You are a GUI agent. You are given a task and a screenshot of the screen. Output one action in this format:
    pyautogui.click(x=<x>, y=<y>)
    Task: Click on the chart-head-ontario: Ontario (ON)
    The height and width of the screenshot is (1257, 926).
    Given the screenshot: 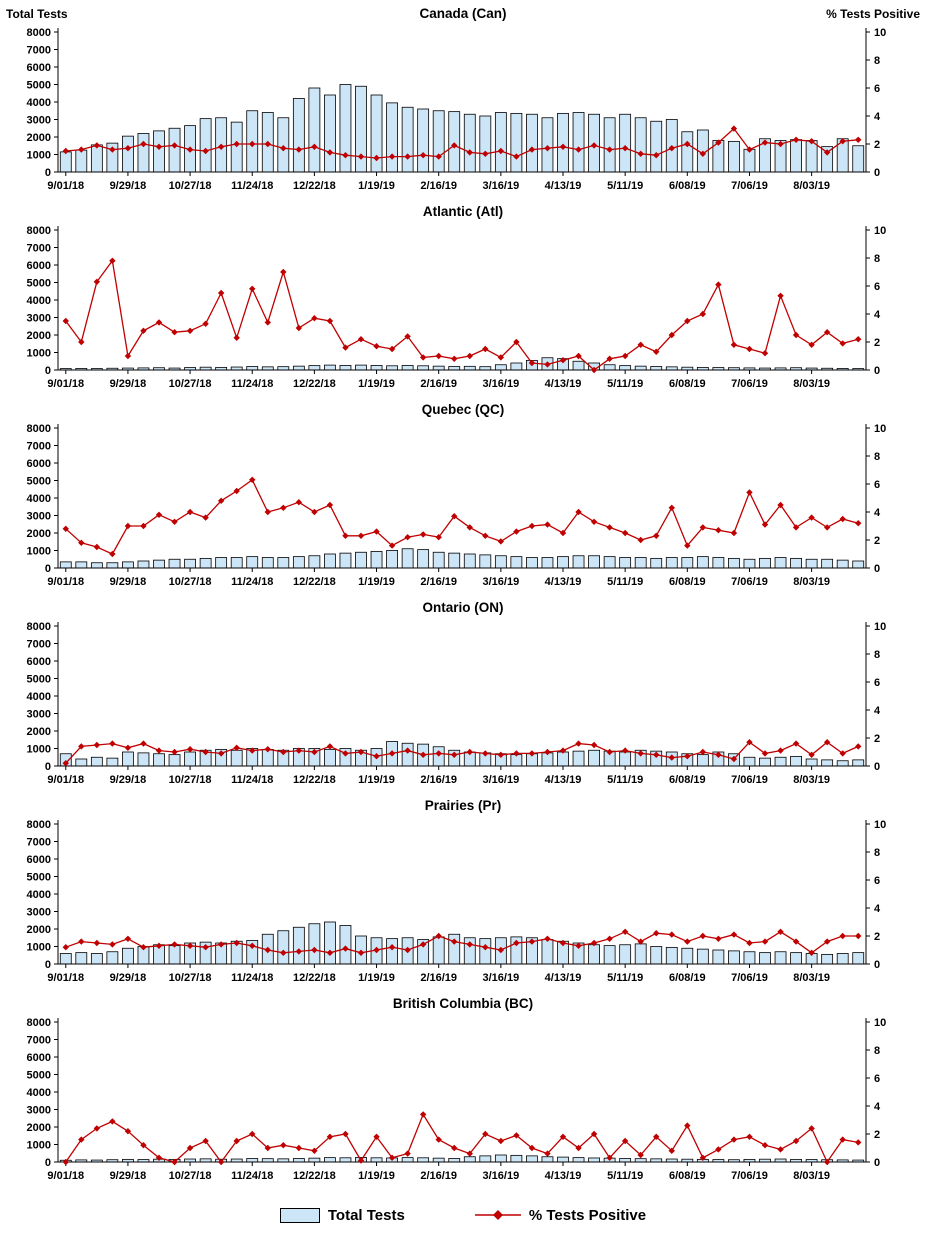 What is the action you would take?
    pyautogui.click(x=463, y=608)
    